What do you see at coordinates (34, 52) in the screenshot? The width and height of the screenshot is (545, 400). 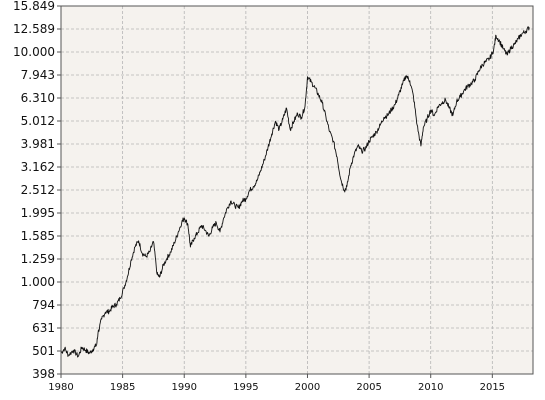 I see `y-tick-label: 10.000` at bounding box center [34, 52].